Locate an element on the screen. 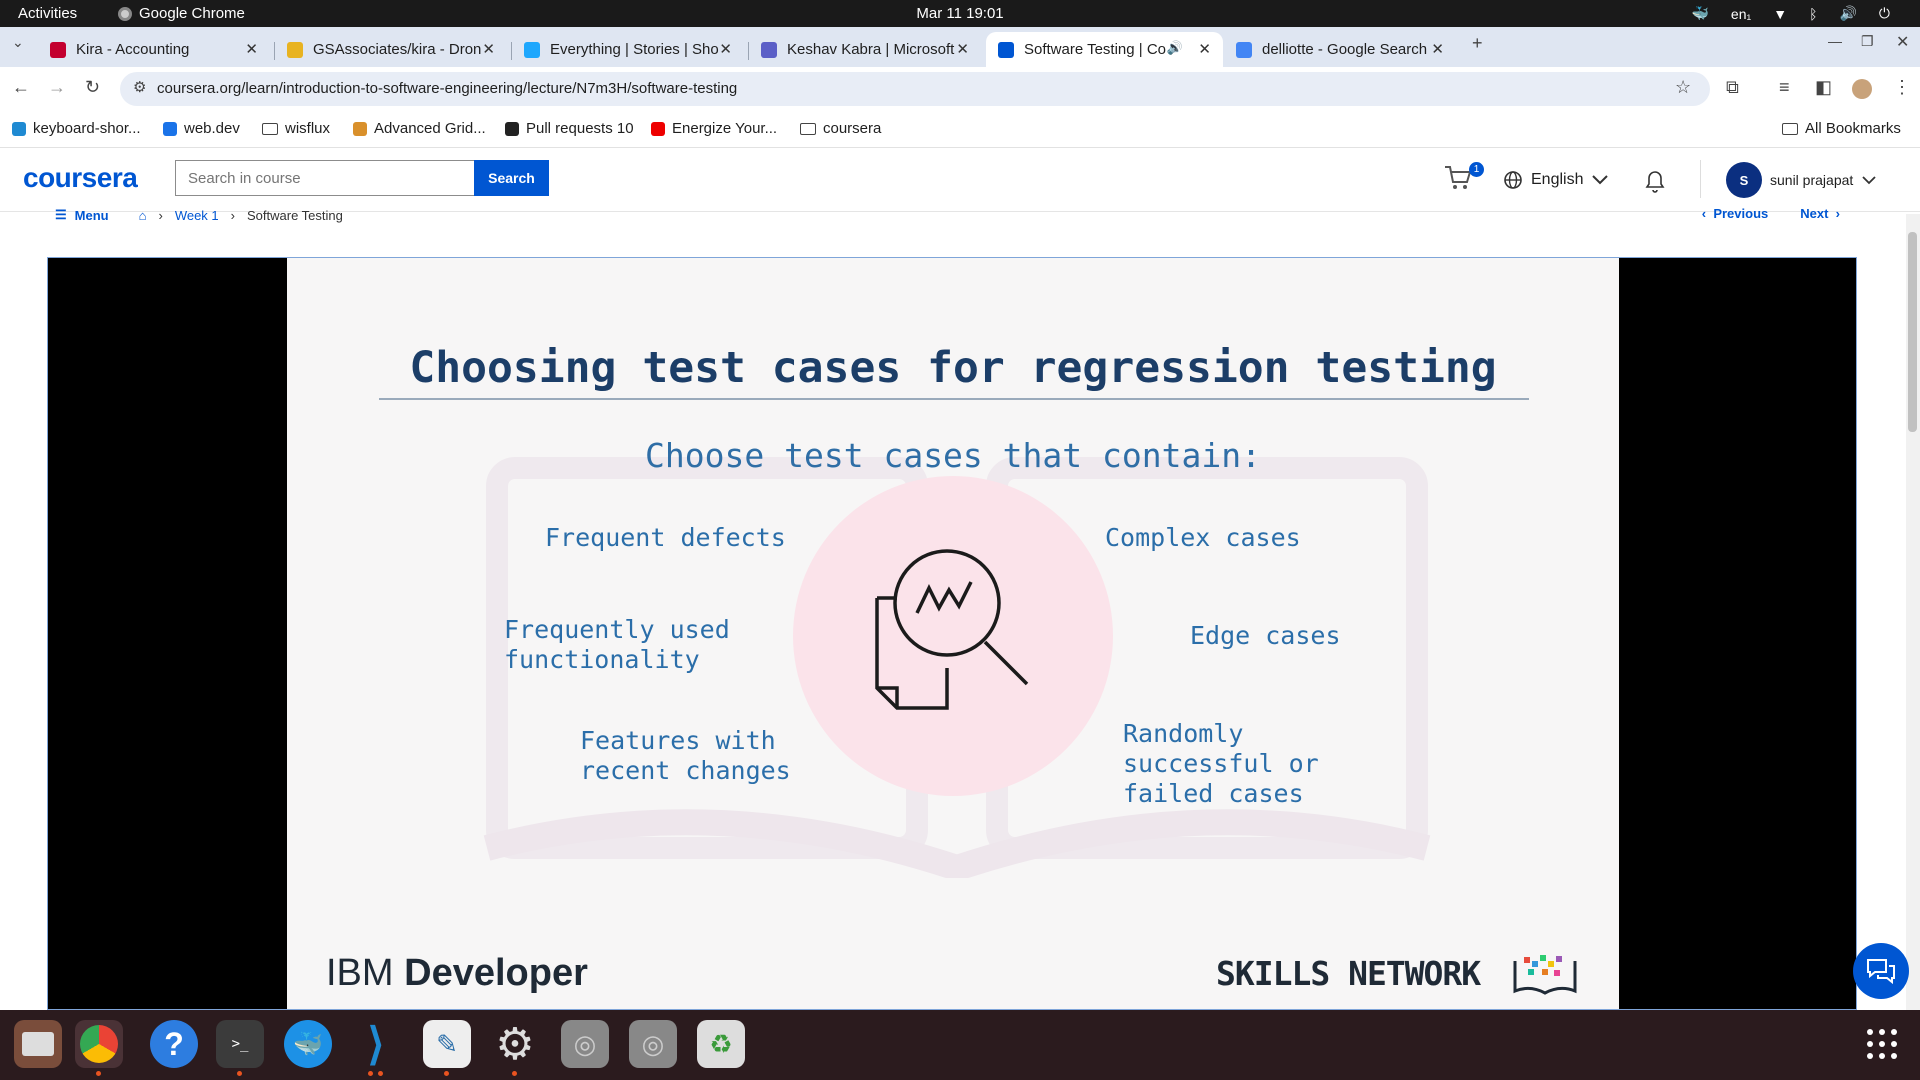 The width and height of the screenshot is (1920, 1080). left-item-2: Frequently used functionality is located at coordinates (617, 644).